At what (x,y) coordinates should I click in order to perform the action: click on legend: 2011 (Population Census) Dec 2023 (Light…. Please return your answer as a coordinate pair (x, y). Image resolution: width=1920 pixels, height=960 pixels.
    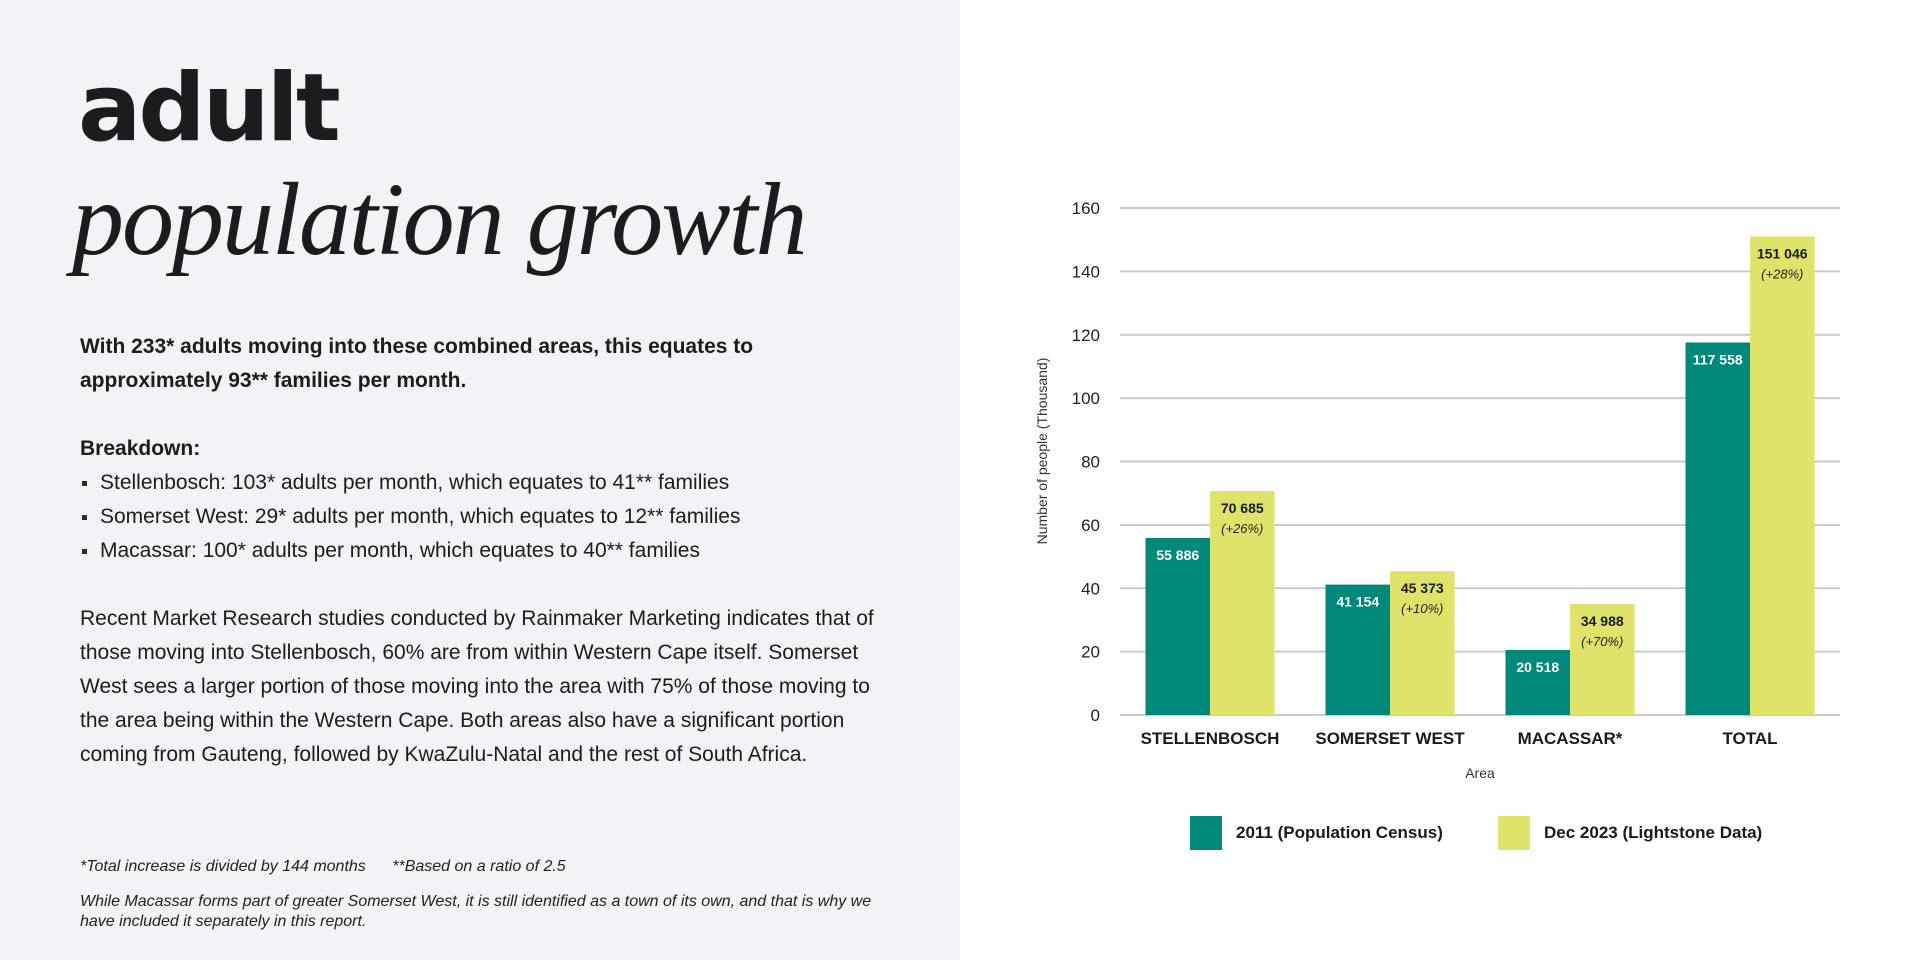
    Looking at the image, I should click on (1440, 833).